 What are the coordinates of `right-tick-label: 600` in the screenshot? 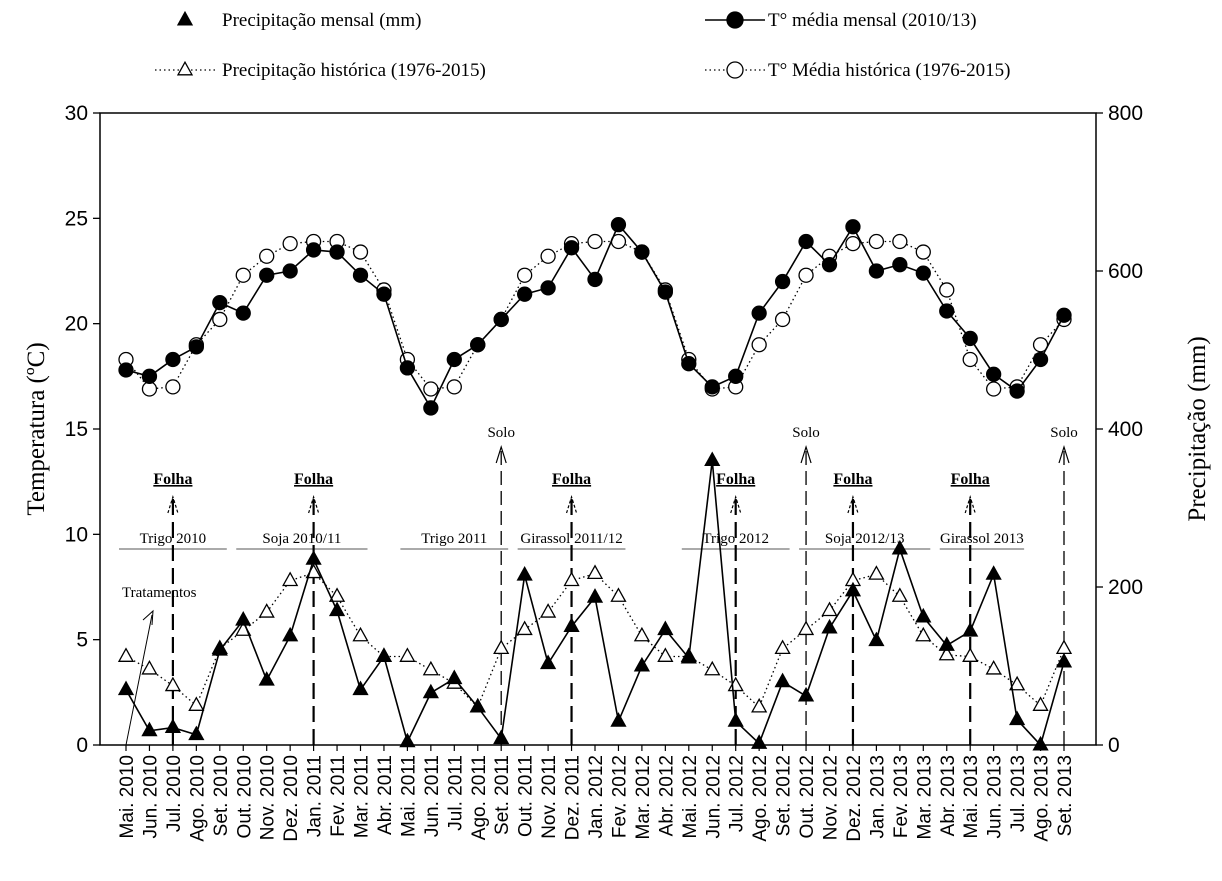 It's located at (1125, 271).